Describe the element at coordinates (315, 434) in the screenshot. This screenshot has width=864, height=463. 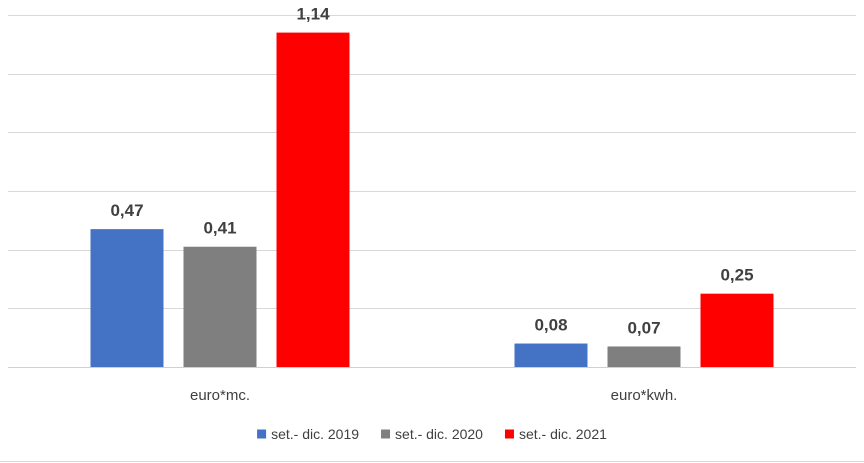
I see `legend-label: set.- dic. 2019` at that location.